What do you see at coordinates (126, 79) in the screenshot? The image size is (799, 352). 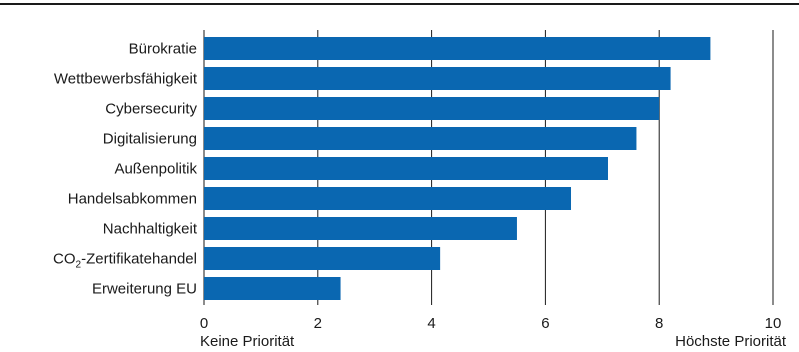 I see `category-label: Wettbewerbsfähigkeit` at bounding box center [126, 79].